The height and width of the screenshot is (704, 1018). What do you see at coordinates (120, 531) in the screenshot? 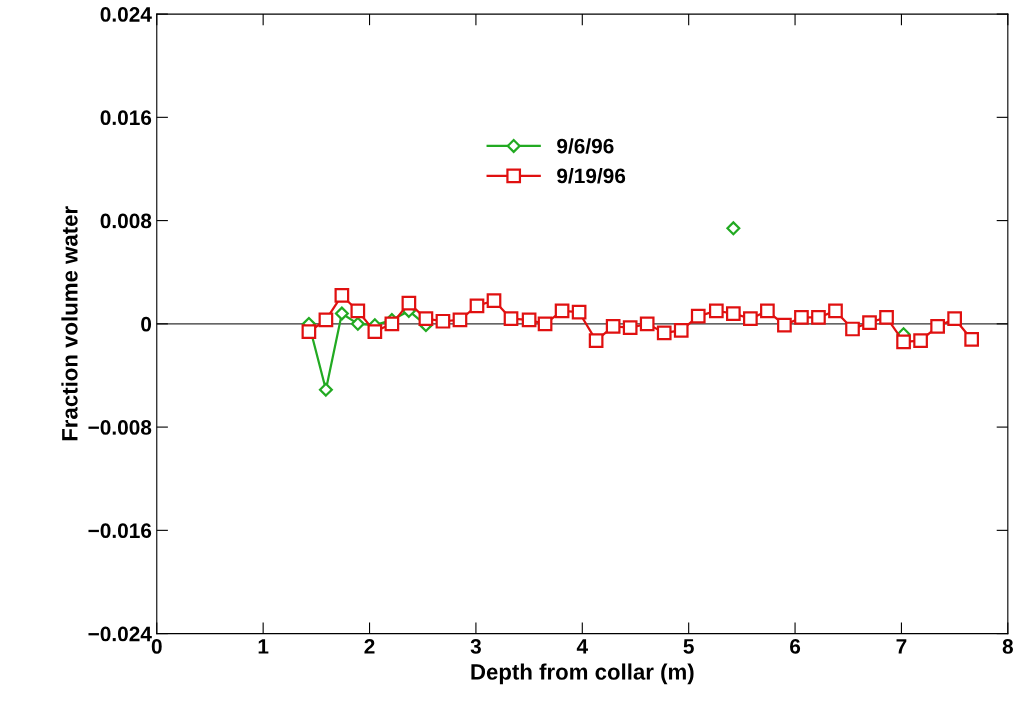
I see `y-tick-label: −0.016` at bounding box center [120, 531].